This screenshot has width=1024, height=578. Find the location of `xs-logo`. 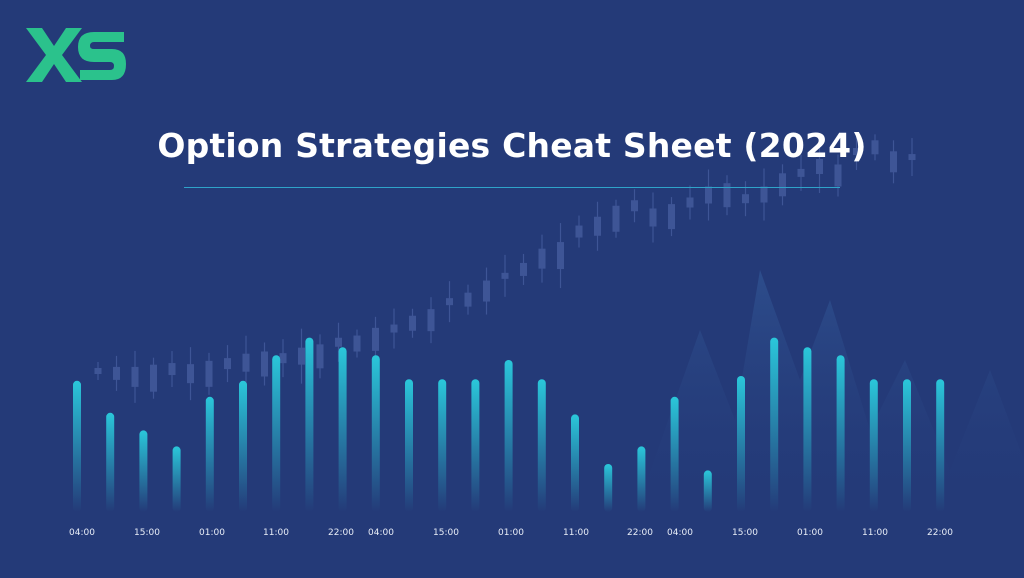

xs-logo is located at coordinates (76, 55).